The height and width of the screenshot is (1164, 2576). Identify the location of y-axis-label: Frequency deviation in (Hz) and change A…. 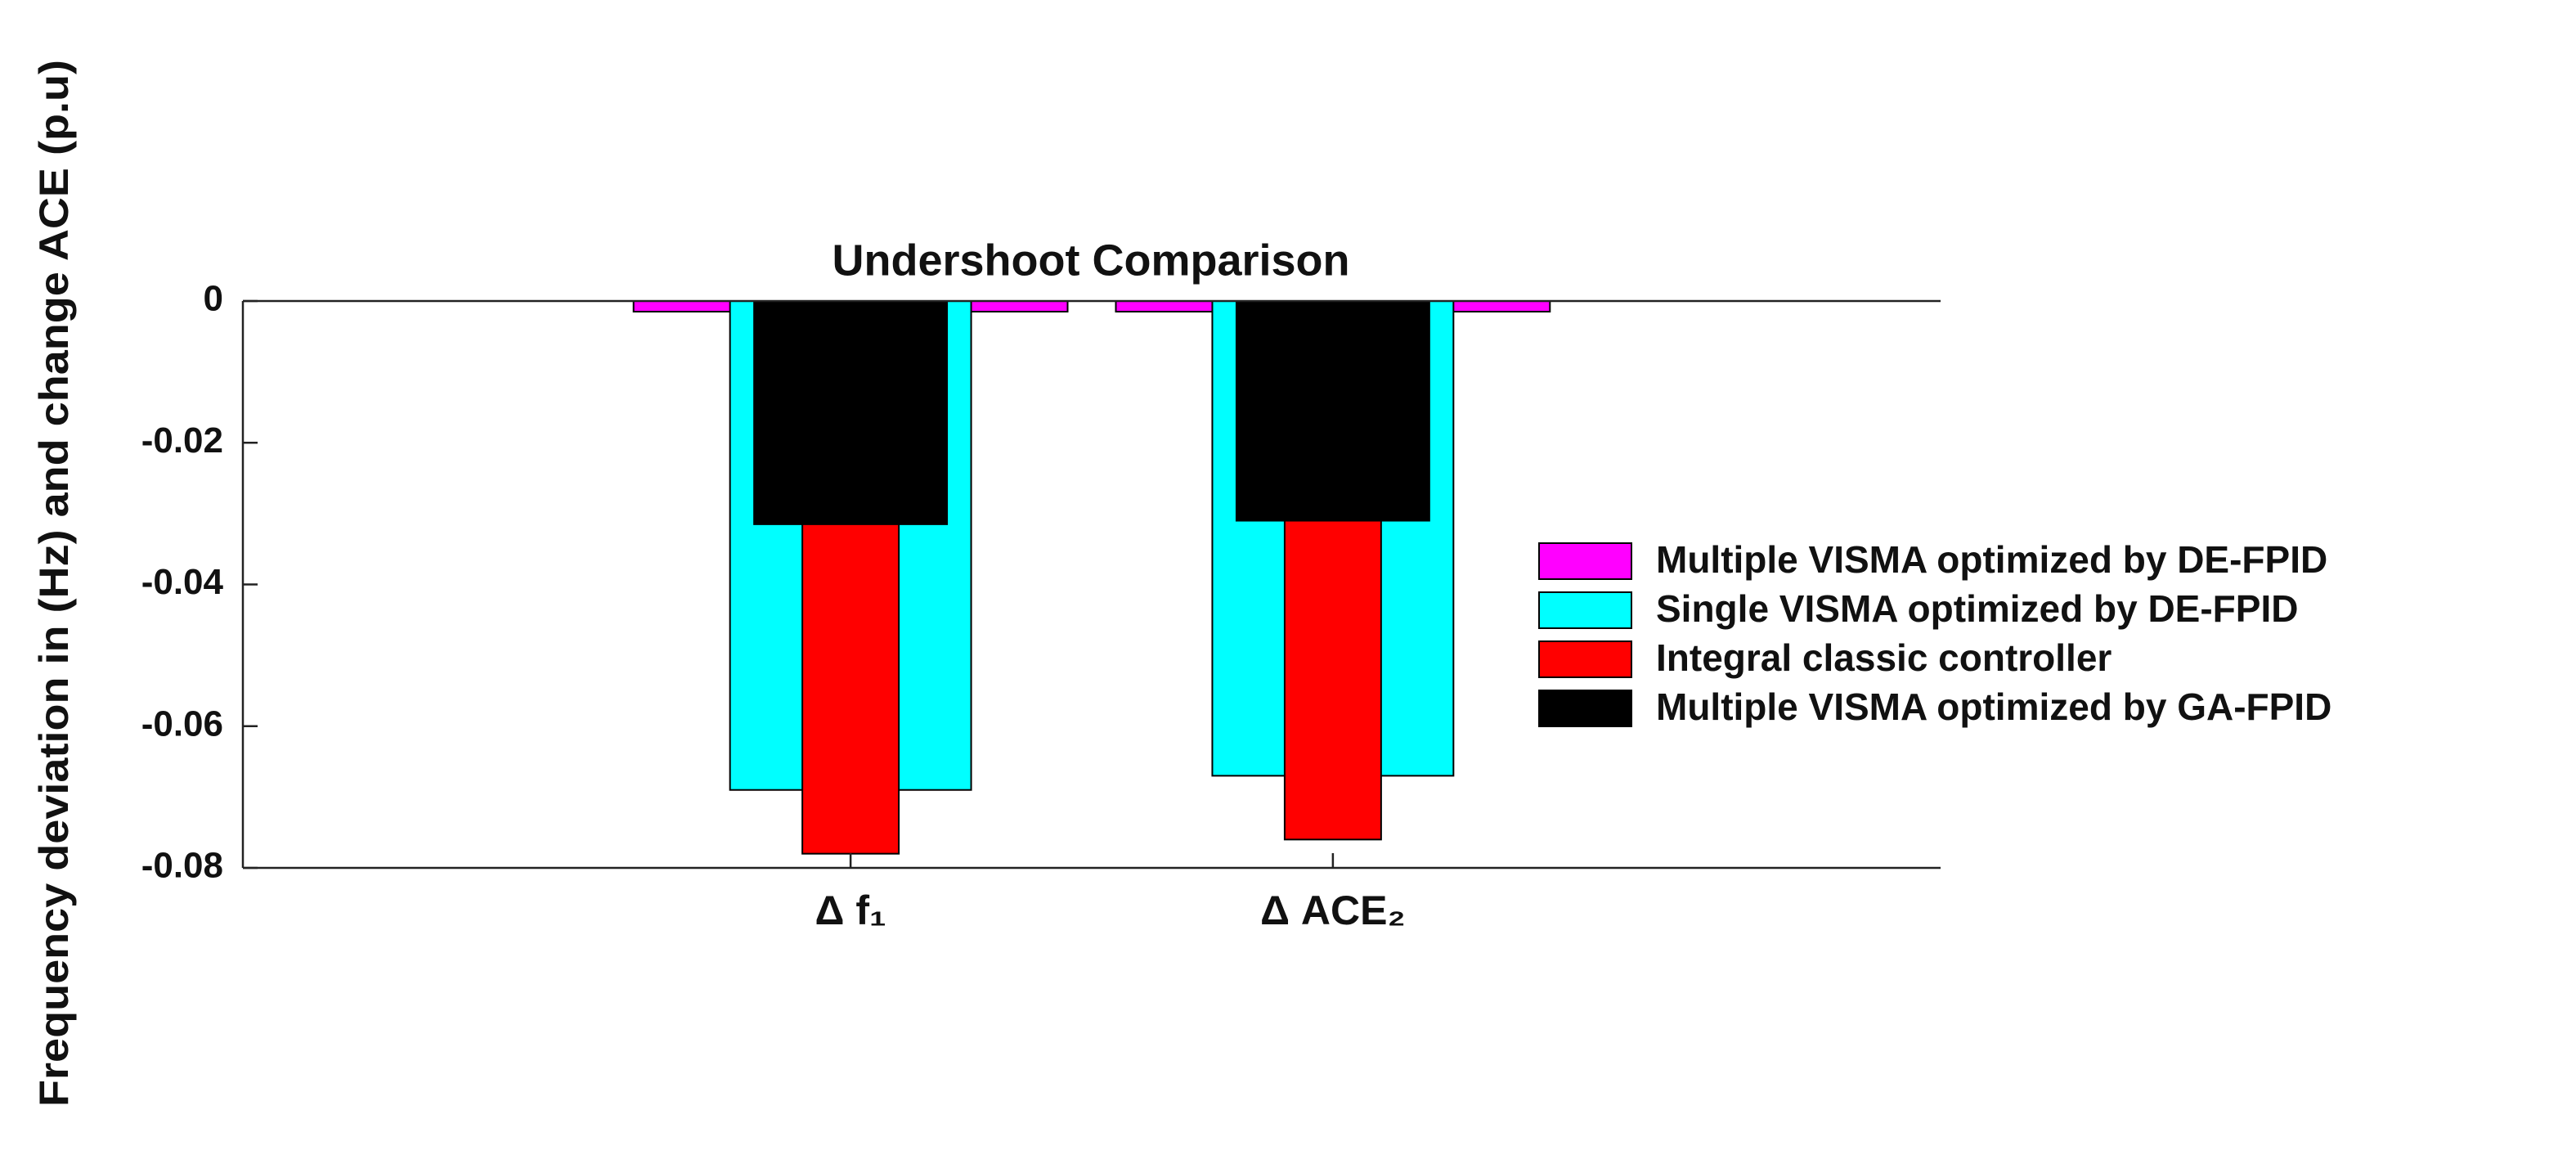
(54, 584).